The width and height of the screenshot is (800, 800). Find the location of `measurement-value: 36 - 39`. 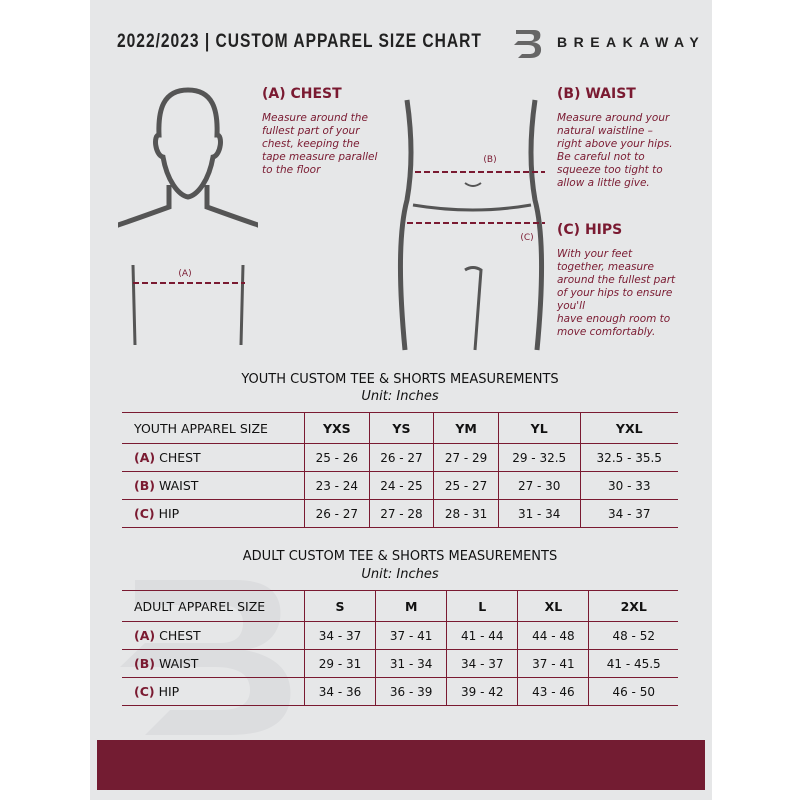

measurement-value: 36 - 39 is located at coordinates (411, 691).